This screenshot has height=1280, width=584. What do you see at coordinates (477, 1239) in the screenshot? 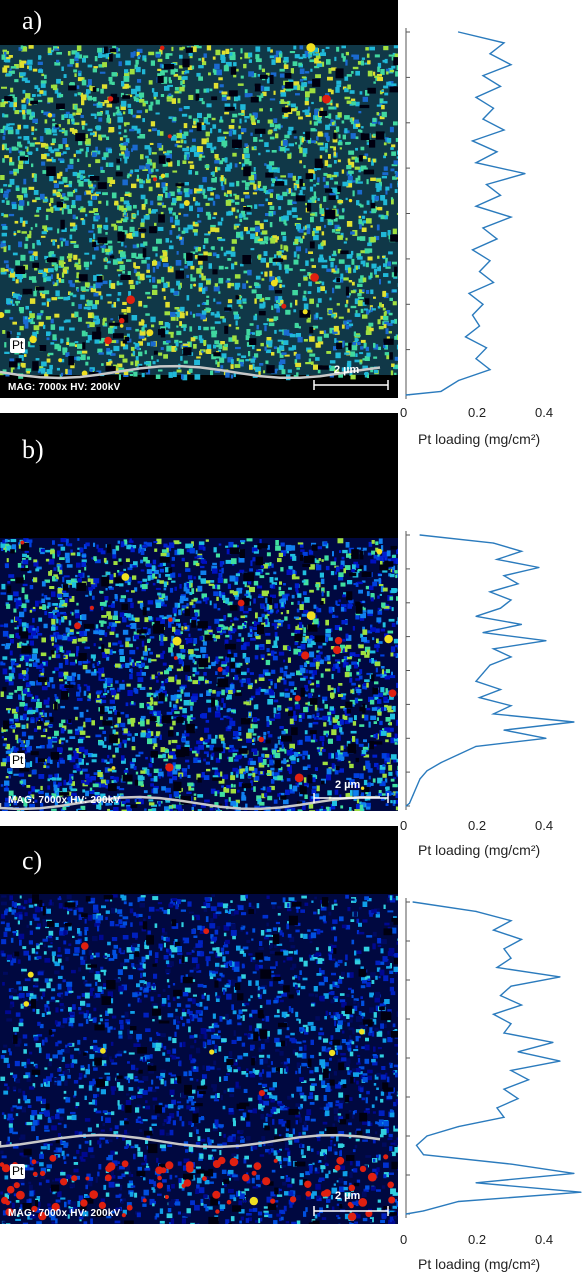
I see `x-tick-02-c: 0.2` at bounding box center [477, 1239].